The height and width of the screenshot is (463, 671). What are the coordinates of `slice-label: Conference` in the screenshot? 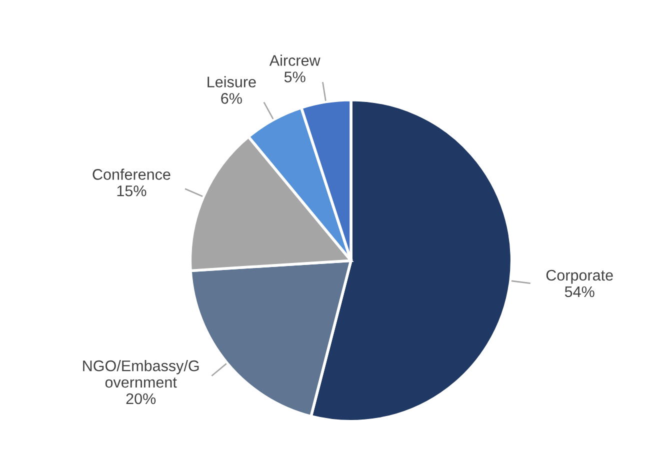 It's located at (131, 174).